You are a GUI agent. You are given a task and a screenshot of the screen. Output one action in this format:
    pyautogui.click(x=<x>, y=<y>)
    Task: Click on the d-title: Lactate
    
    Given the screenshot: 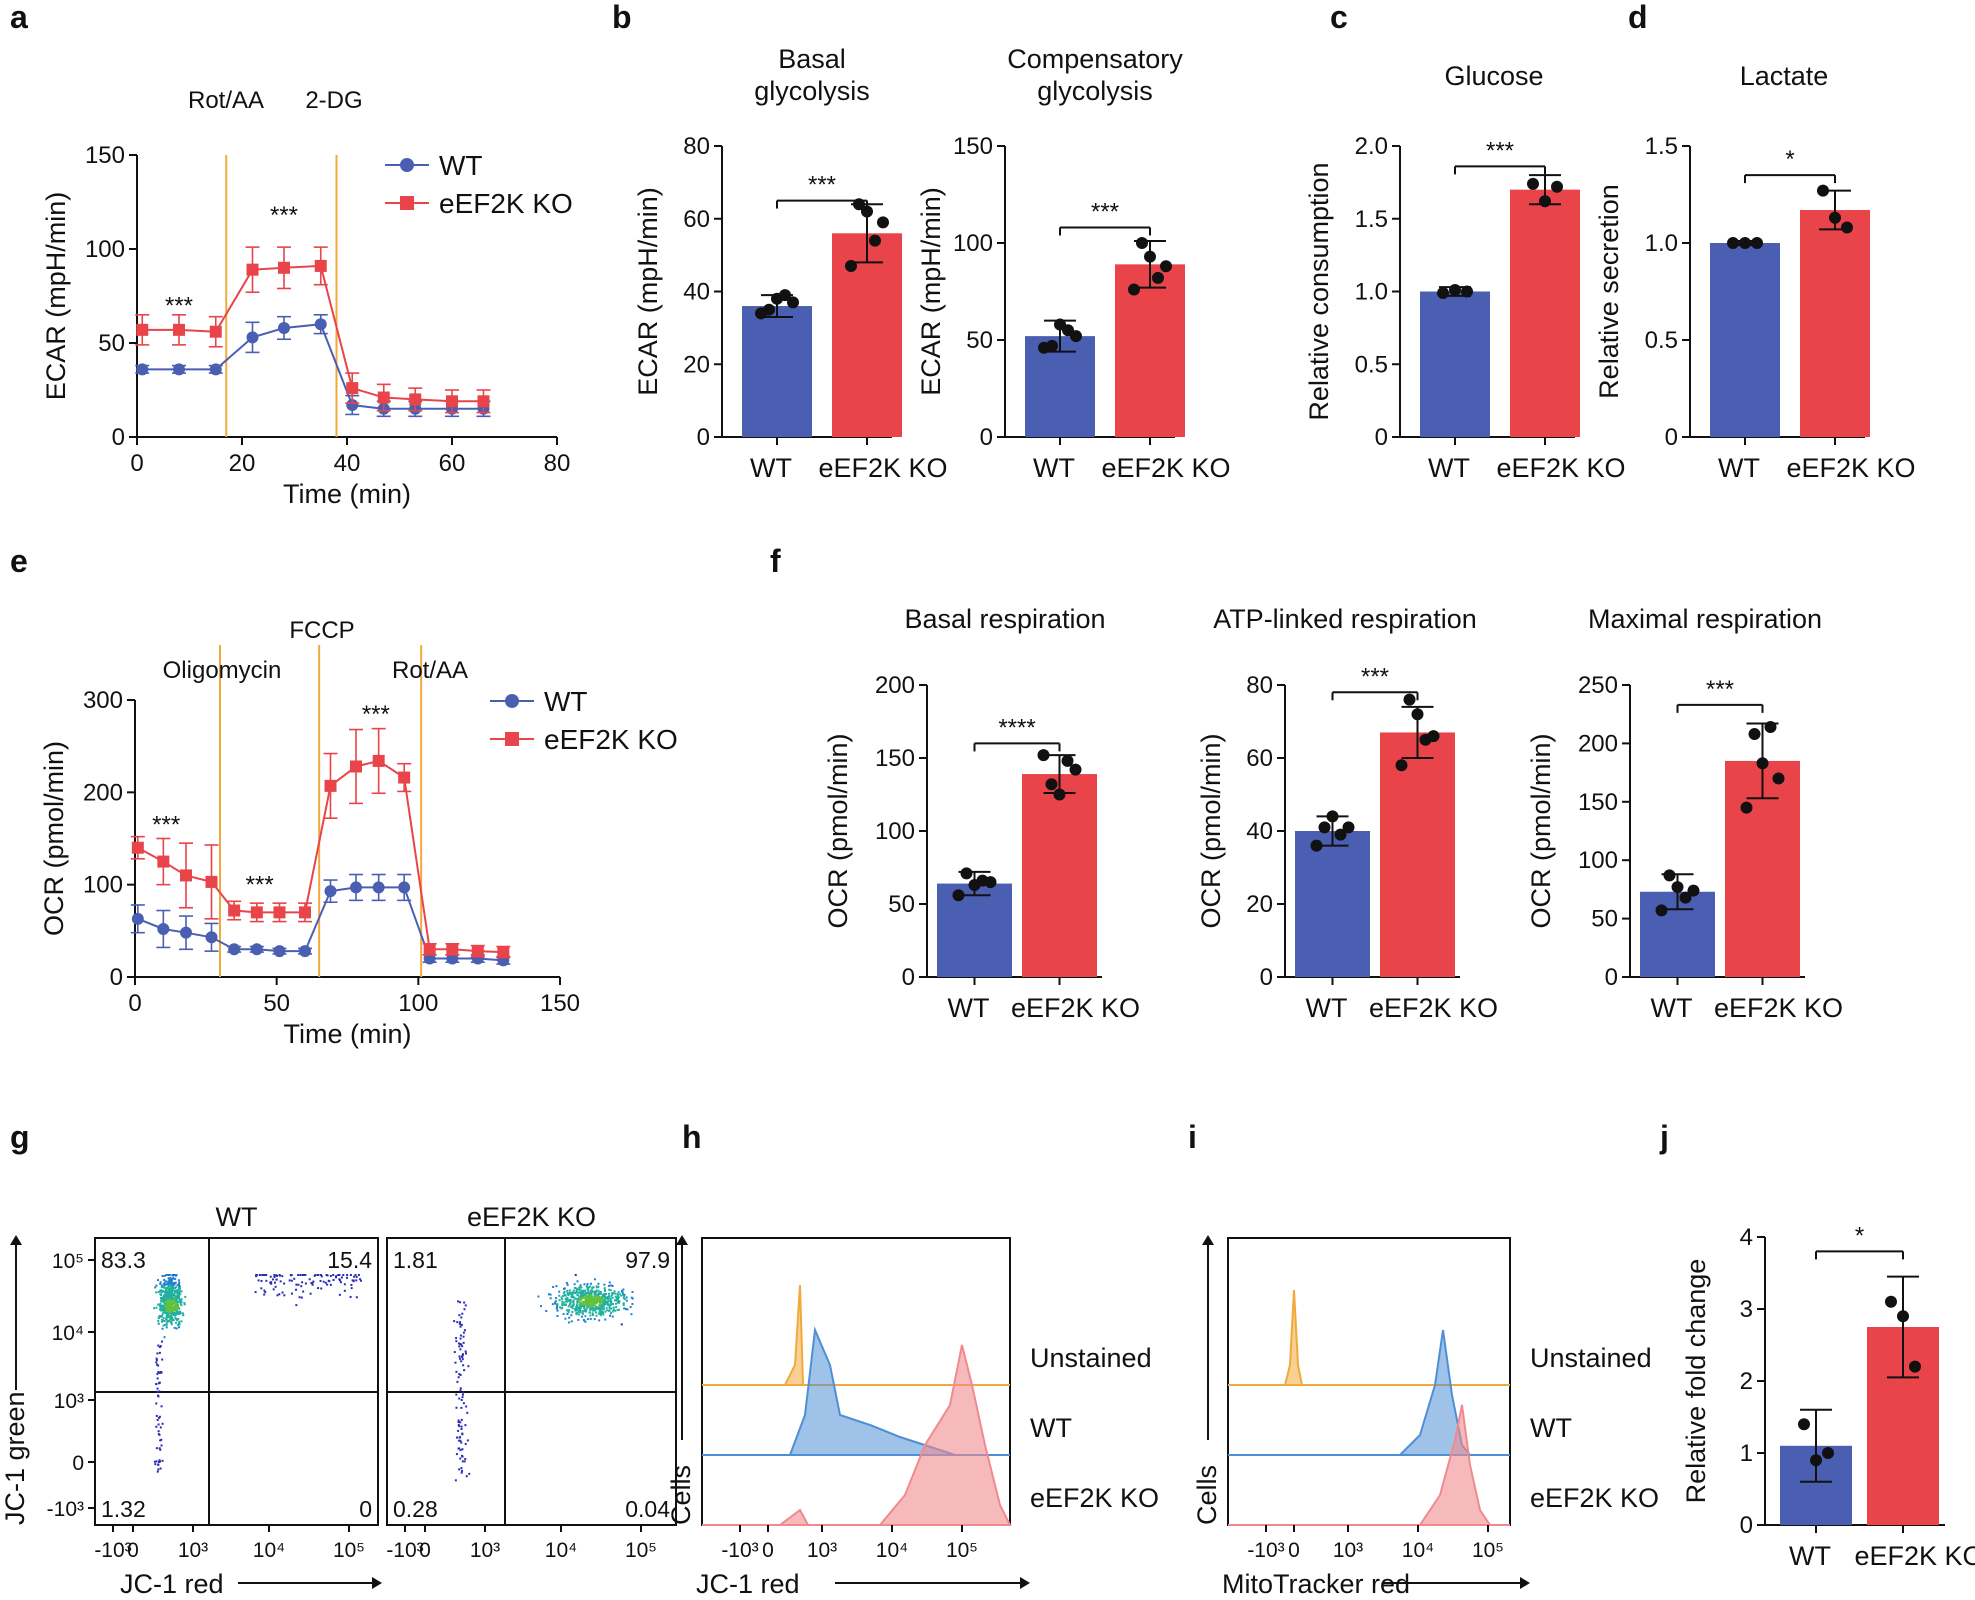 What is the action you would take?
    pyautogui.click(x=1784, y=76)
    